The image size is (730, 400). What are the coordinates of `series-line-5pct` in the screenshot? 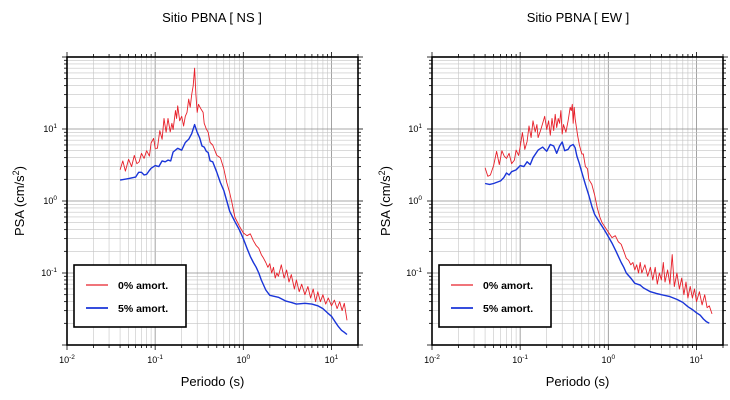 It's located at (597, 232).